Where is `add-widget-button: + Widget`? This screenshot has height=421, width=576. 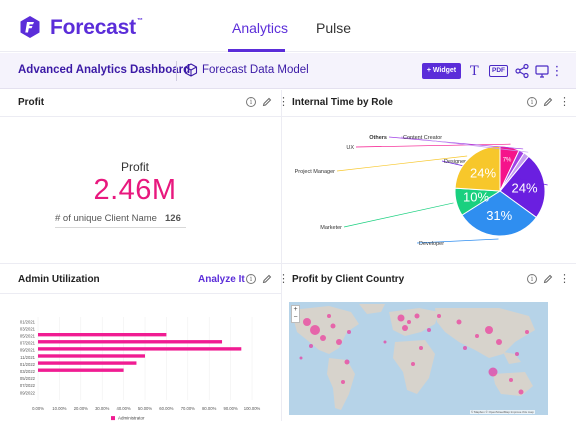 add-widget-button: + Widget is located at coordinates (441, 71).